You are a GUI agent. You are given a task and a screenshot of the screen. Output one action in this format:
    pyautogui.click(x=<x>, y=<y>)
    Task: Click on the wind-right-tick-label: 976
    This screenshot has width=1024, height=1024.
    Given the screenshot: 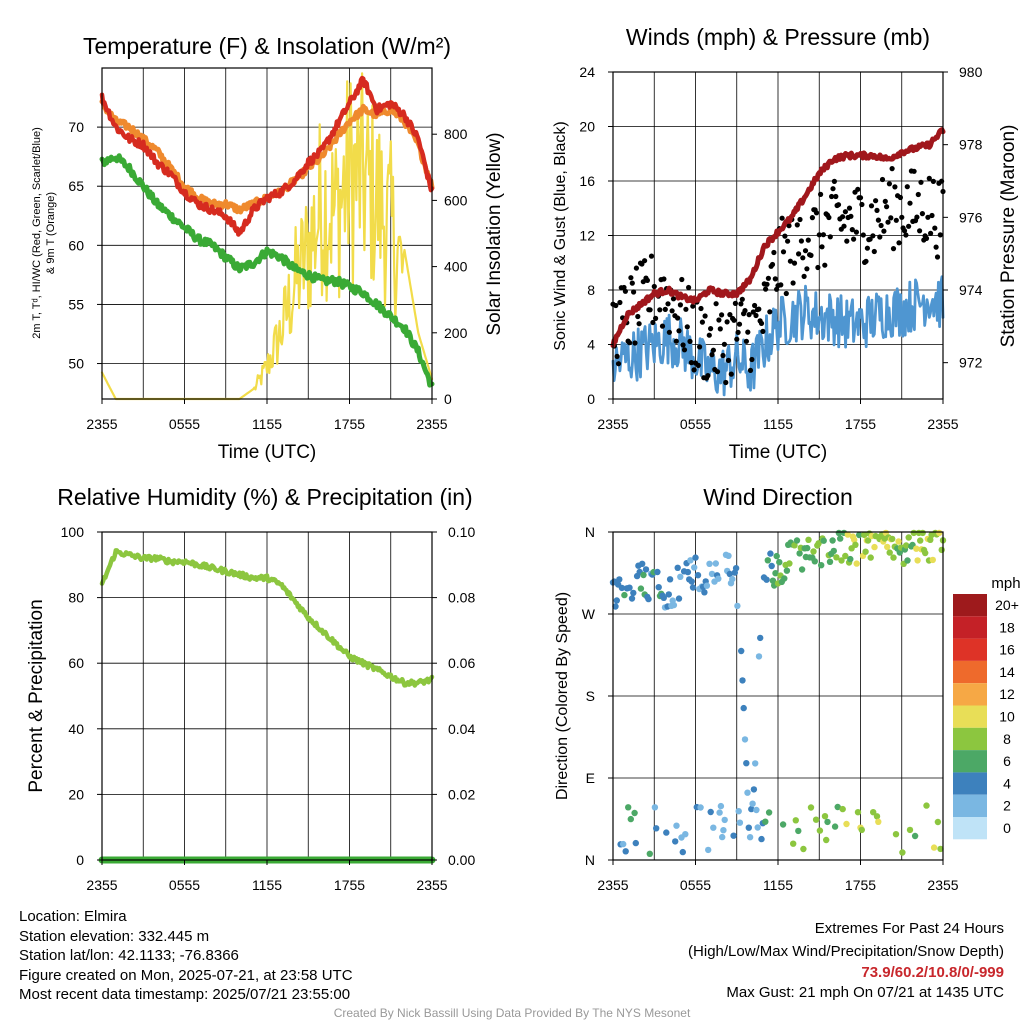 What is the action you would take?
    pyautogui.click(x=971, y=217)
    